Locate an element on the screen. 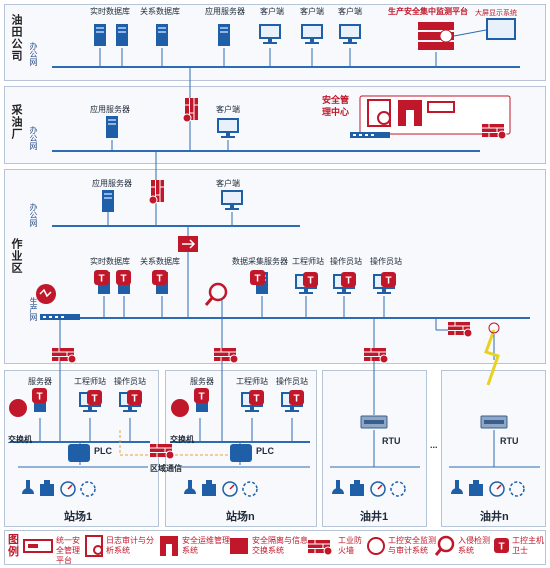 The image size is (550, 568). siten-switch-label: 交换机 is located at coordinates (182, 439).